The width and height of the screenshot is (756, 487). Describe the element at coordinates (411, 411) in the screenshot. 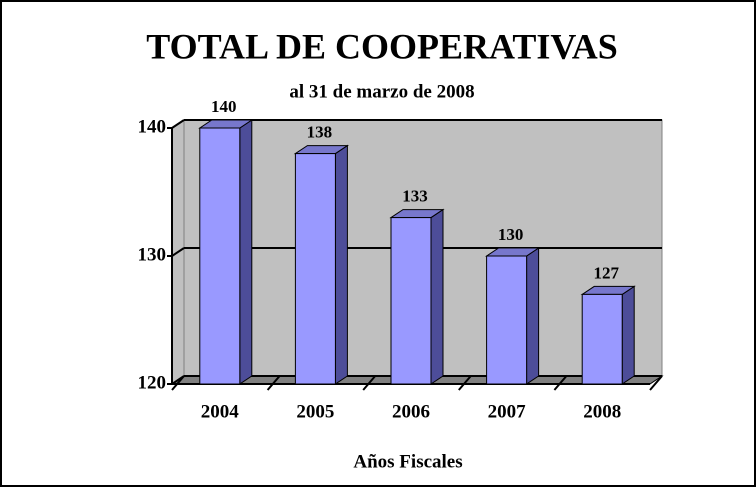

I see `x-tick-label: 2006` at that location.